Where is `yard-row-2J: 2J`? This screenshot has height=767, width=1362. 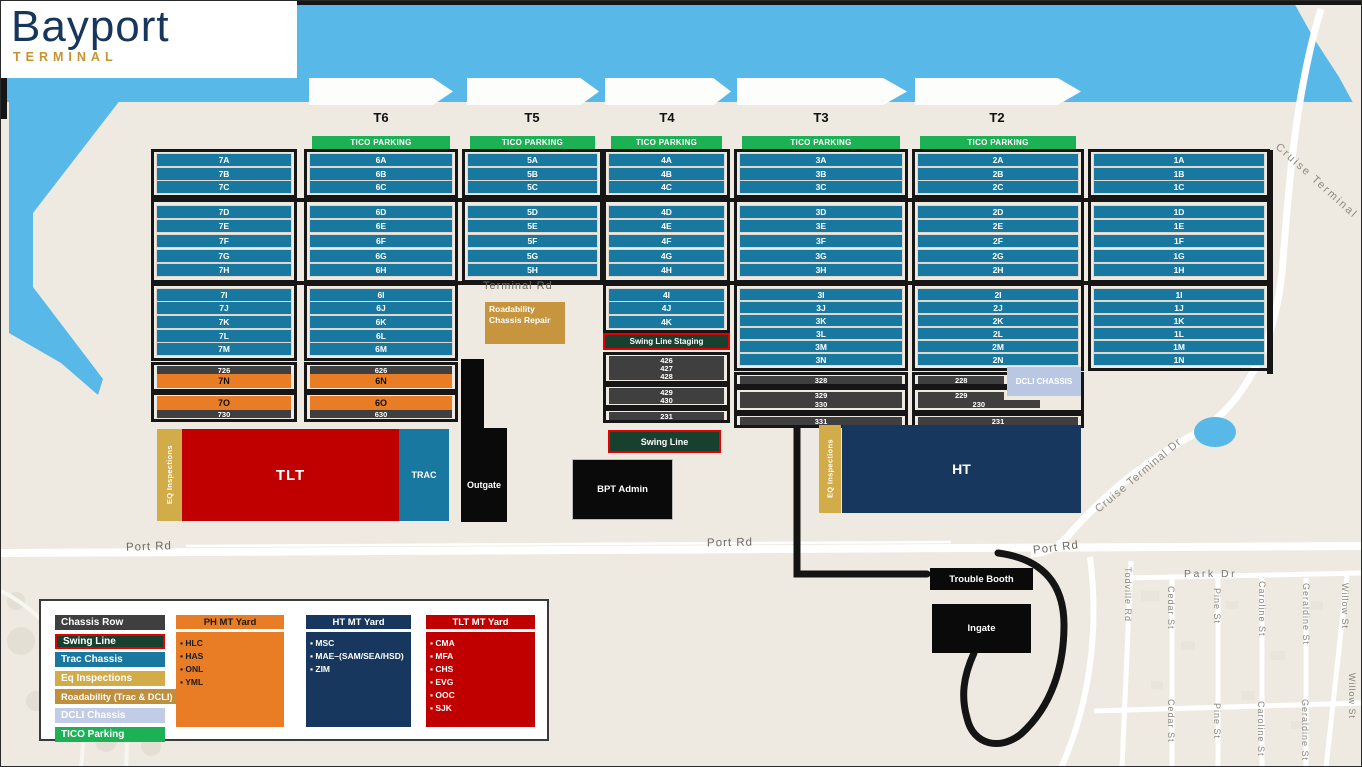 yard-row-2J: 2J is located at coordinates (998, 307).